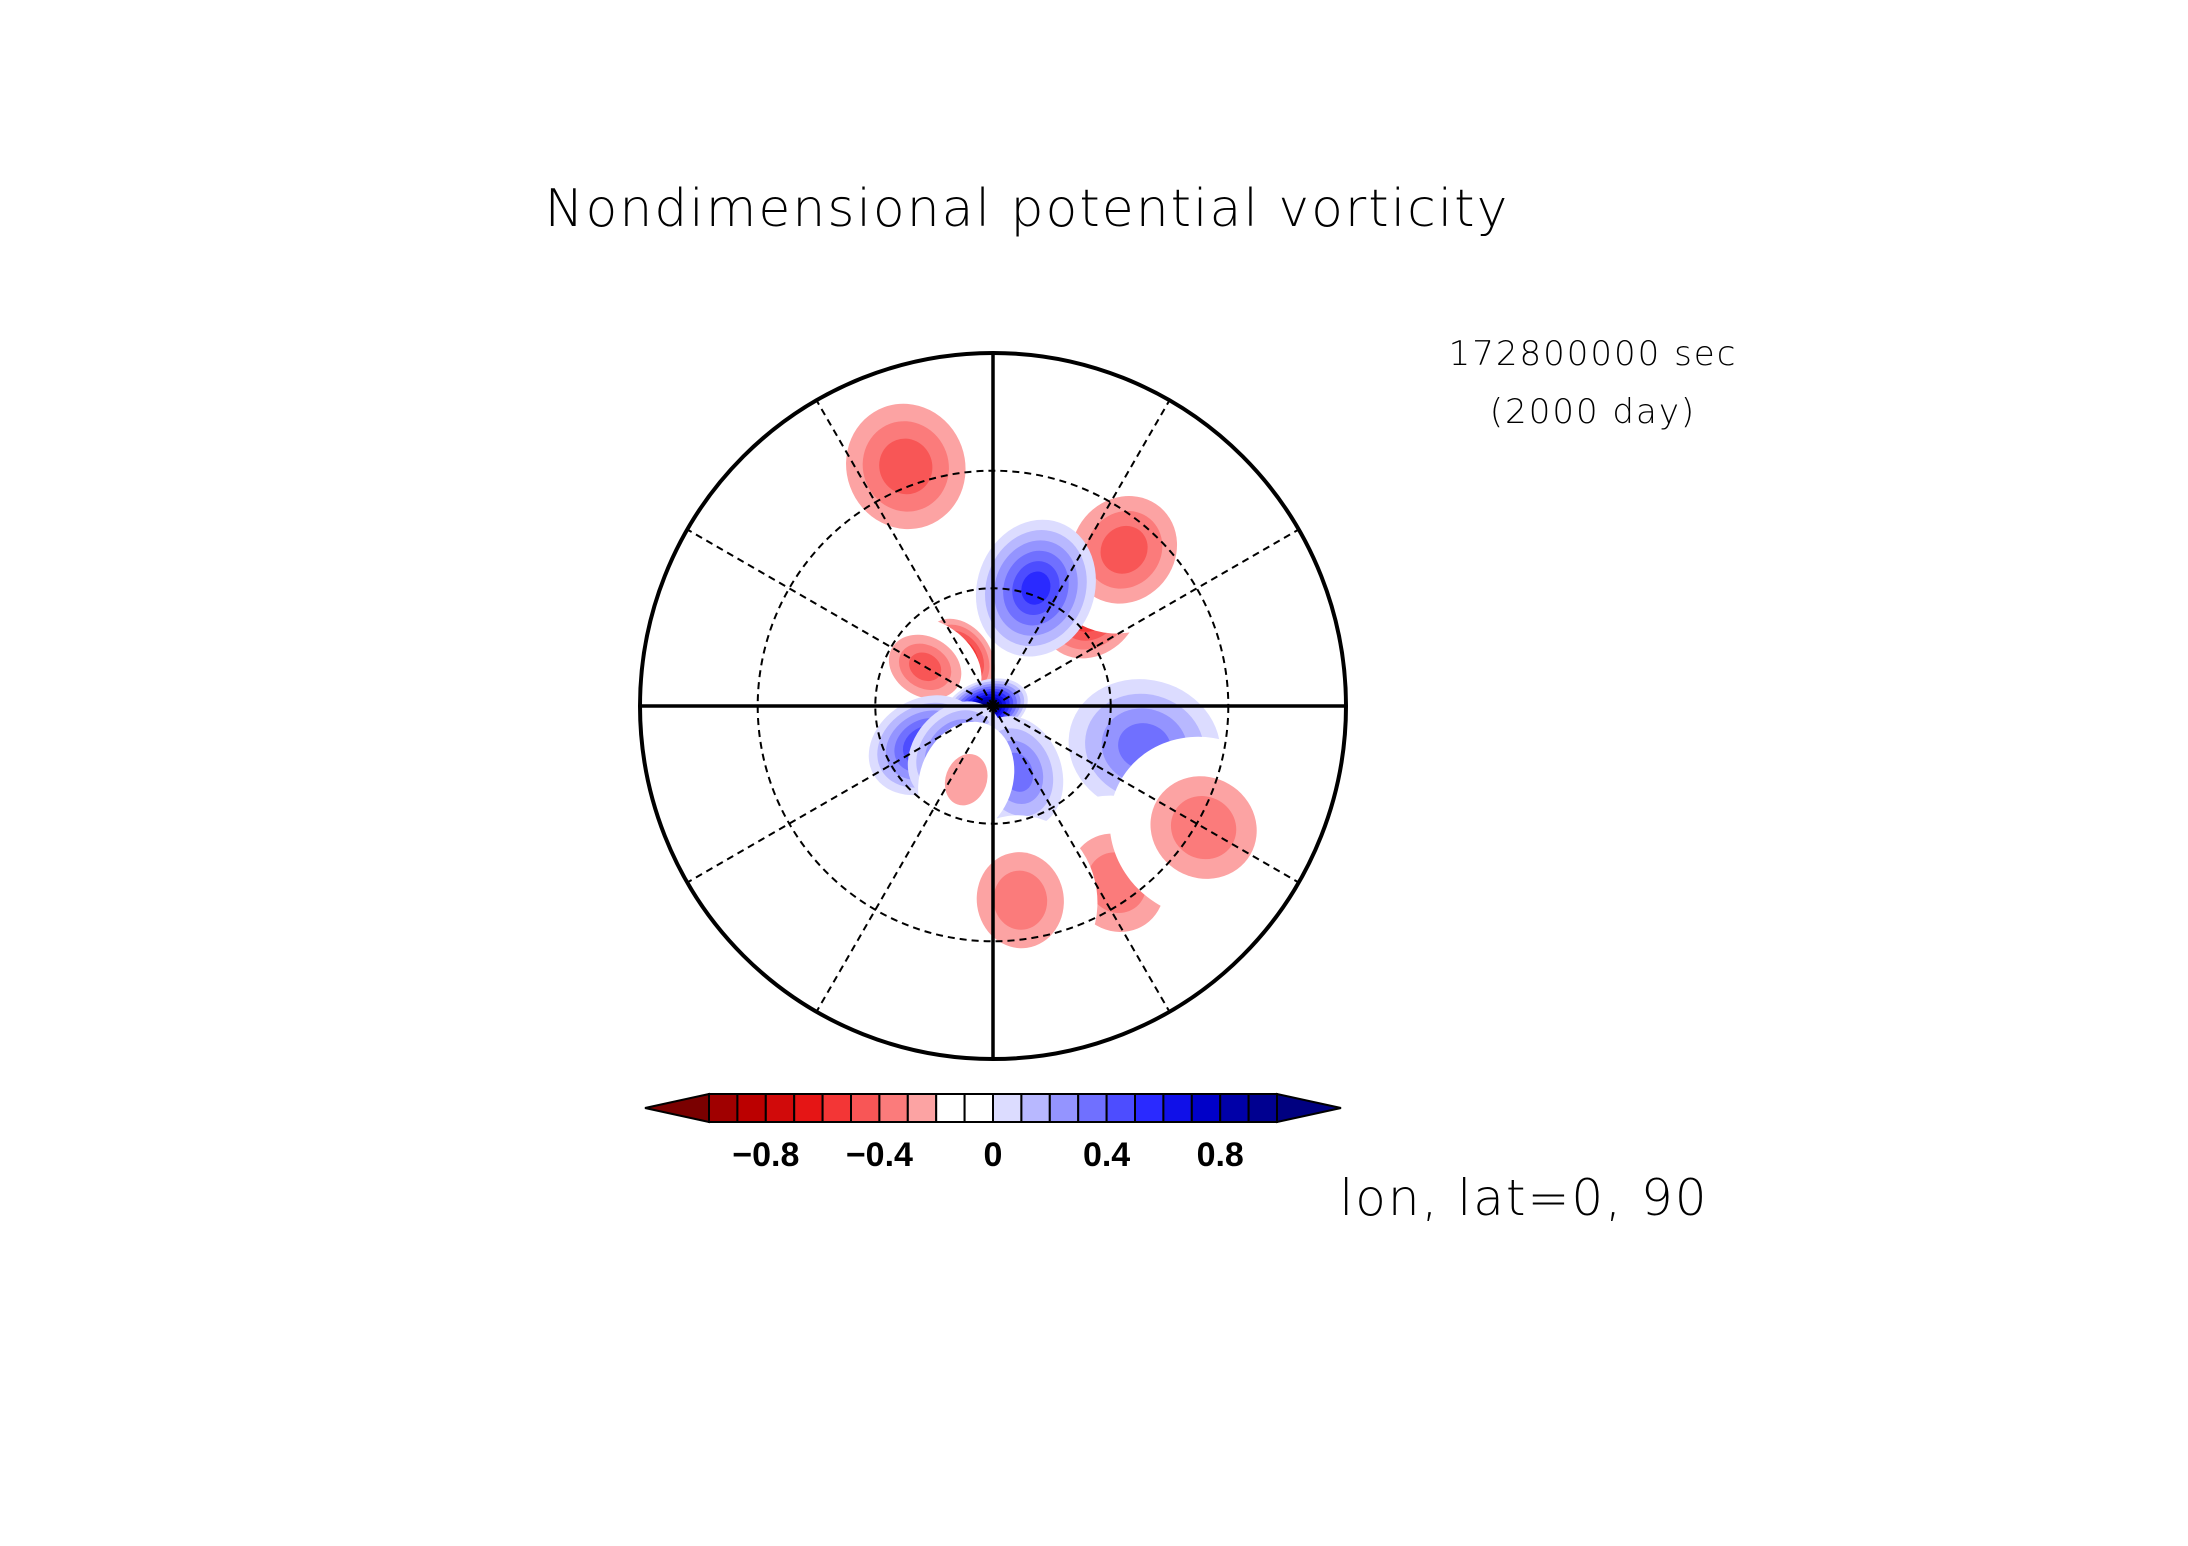 The height and width of the screenshot is (1546, 2188). What do you see at coordinates (1106, 1155) in the screenshot?
I see `colorbar-tick-label: 0.4` at bounding box center [1106, 1155].